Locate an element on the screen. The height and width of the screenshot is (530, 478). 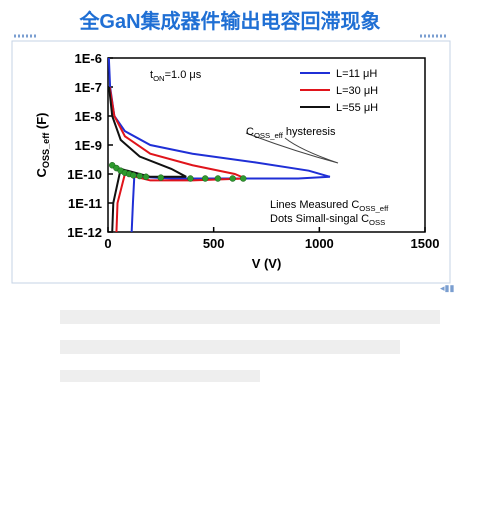
annotation-main: Lines Measured C is located at coordinates (314, 205).